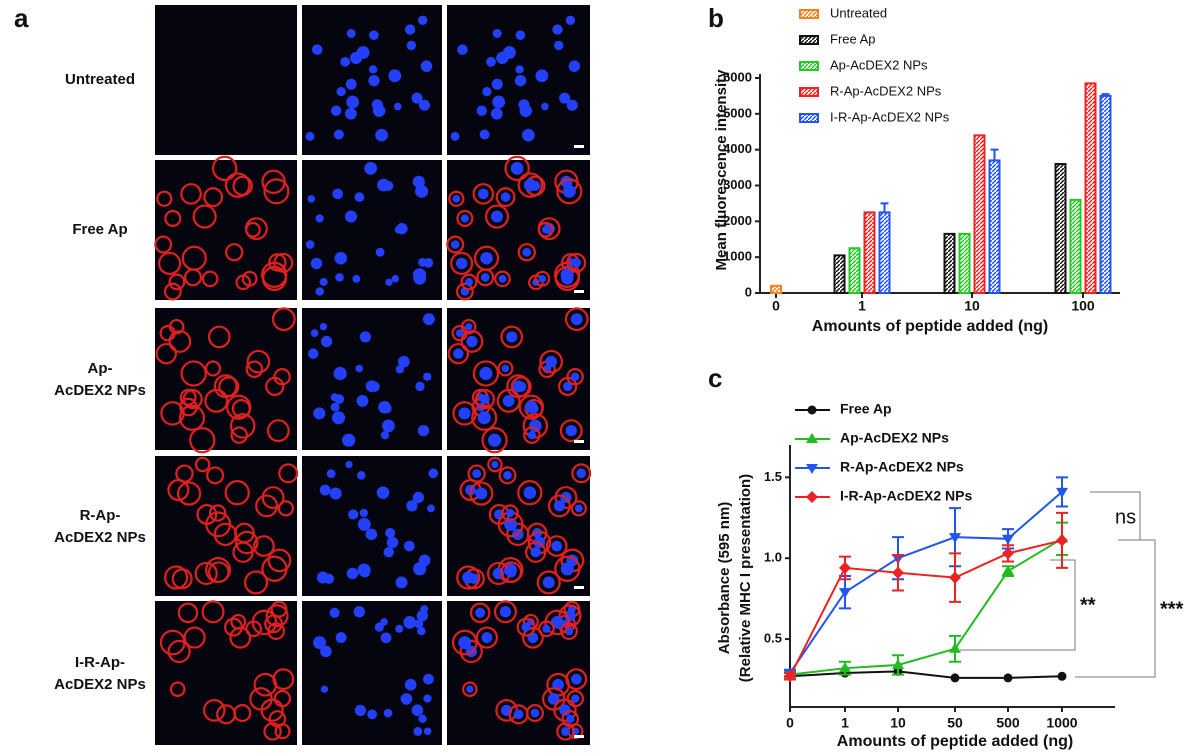 The height and width of the screenshot is (756, 1200). I want to click on x-tick-label: 50, so click(955, 723).